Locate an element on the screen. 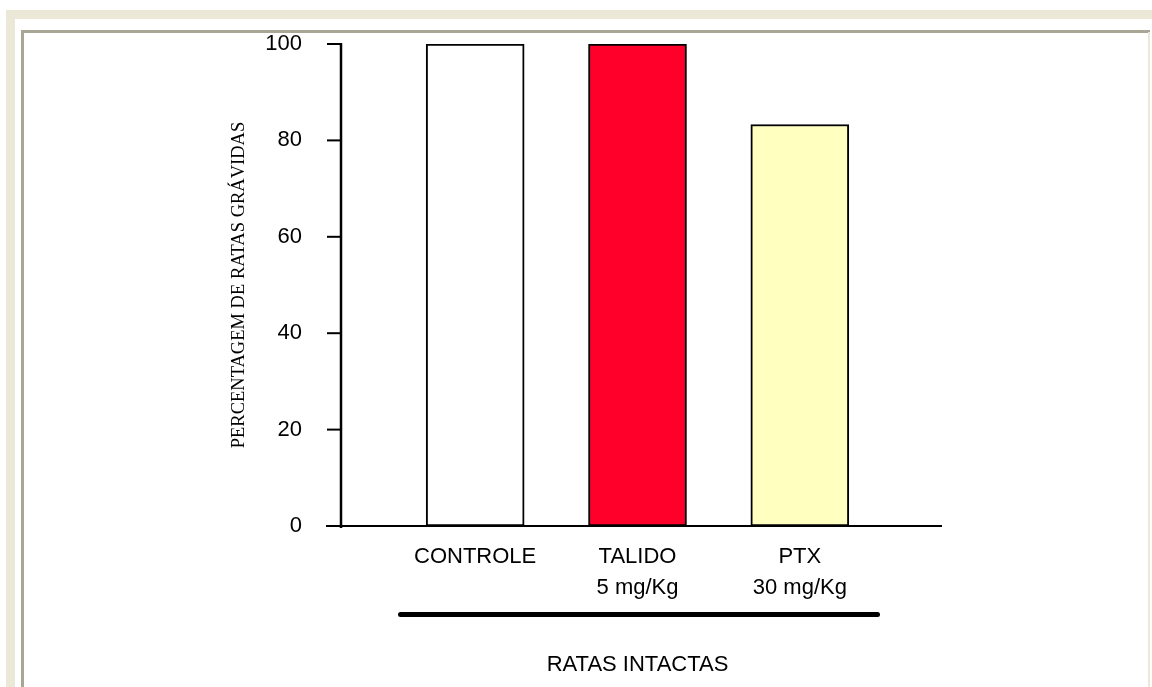  y-tick-label: 80 is located at coordinates (289, 139).